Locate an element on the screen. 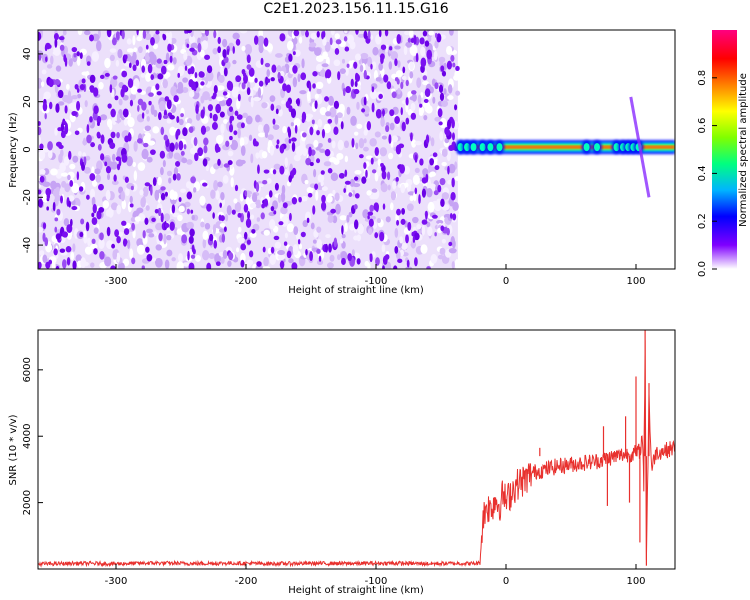  spectrogram-y-ticks: -40 -20 0 20 40 is located at coordinates (32, 150).